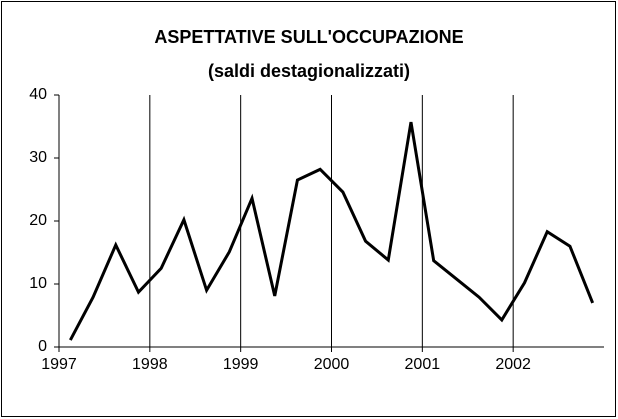 Image resolution: width=618 pixels, height=419 pixels. I want to click on y-tick-label: 10, so click(38, 283).